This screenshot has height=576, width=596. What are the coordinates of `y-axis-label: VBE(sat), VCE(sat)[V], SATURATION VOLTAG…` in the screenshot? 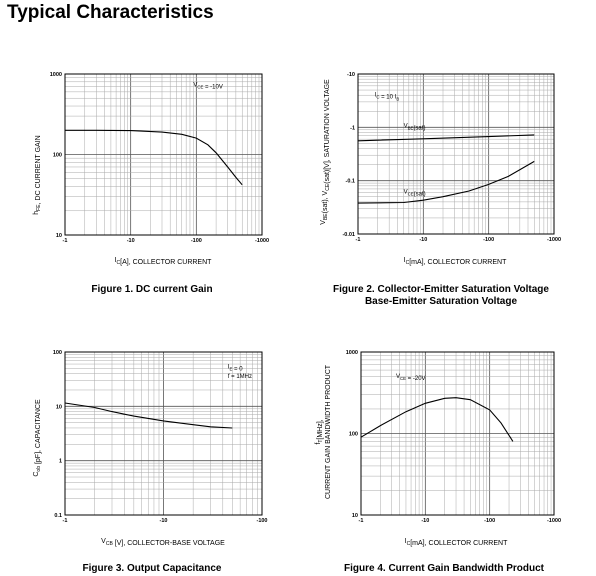 It's located at (325, 152).